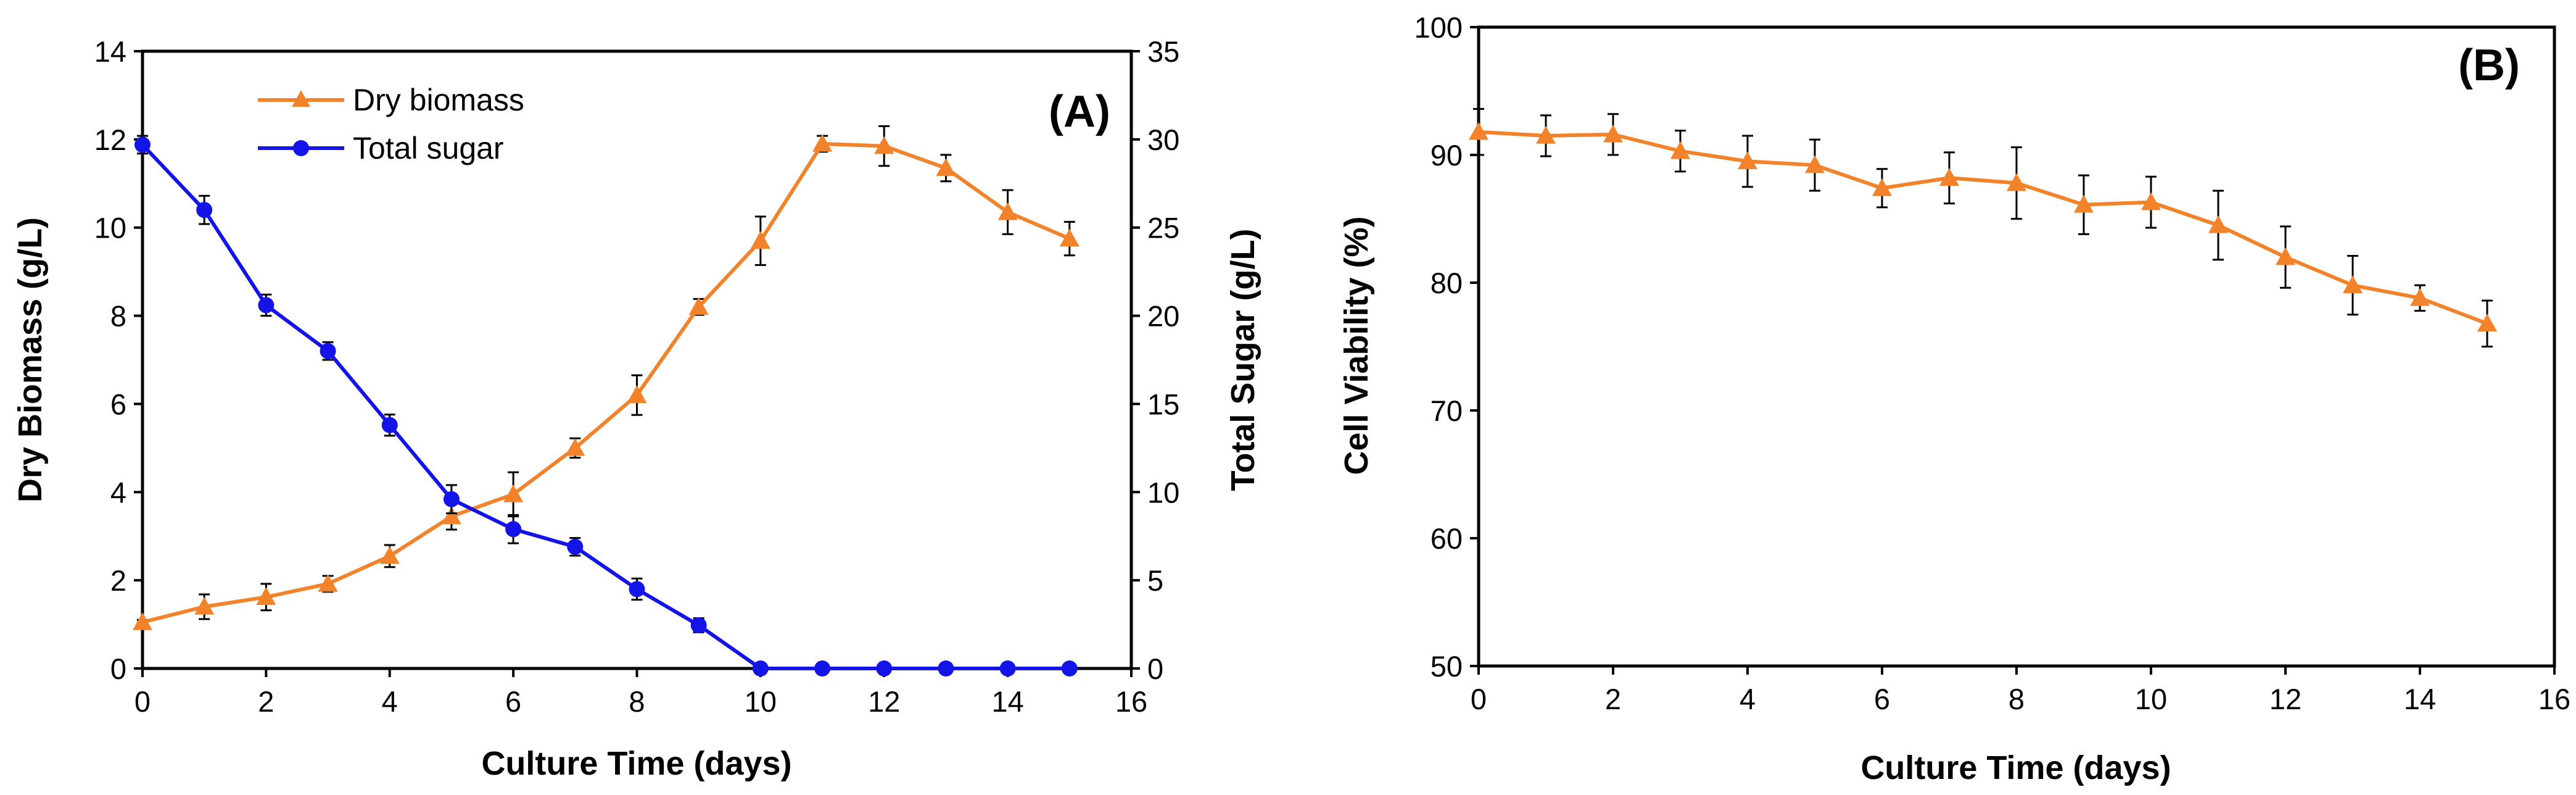  What do you see at coordinates (1356, 346) in the screenshot?
I see `chart-b-y-axis-label: Cell Viability (%)` at bounding box center [1356, 346].